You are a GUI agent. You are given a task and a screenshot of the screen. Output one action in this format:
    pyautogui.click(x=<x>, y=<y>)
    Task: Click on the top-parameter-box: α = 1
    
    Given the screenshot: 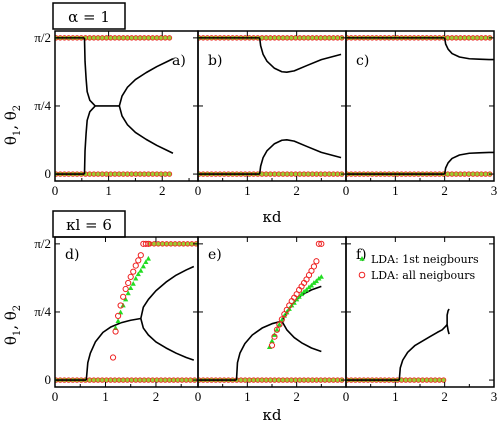 What is the action you would take?
    pyautogui.click(x=89, y=16)
    